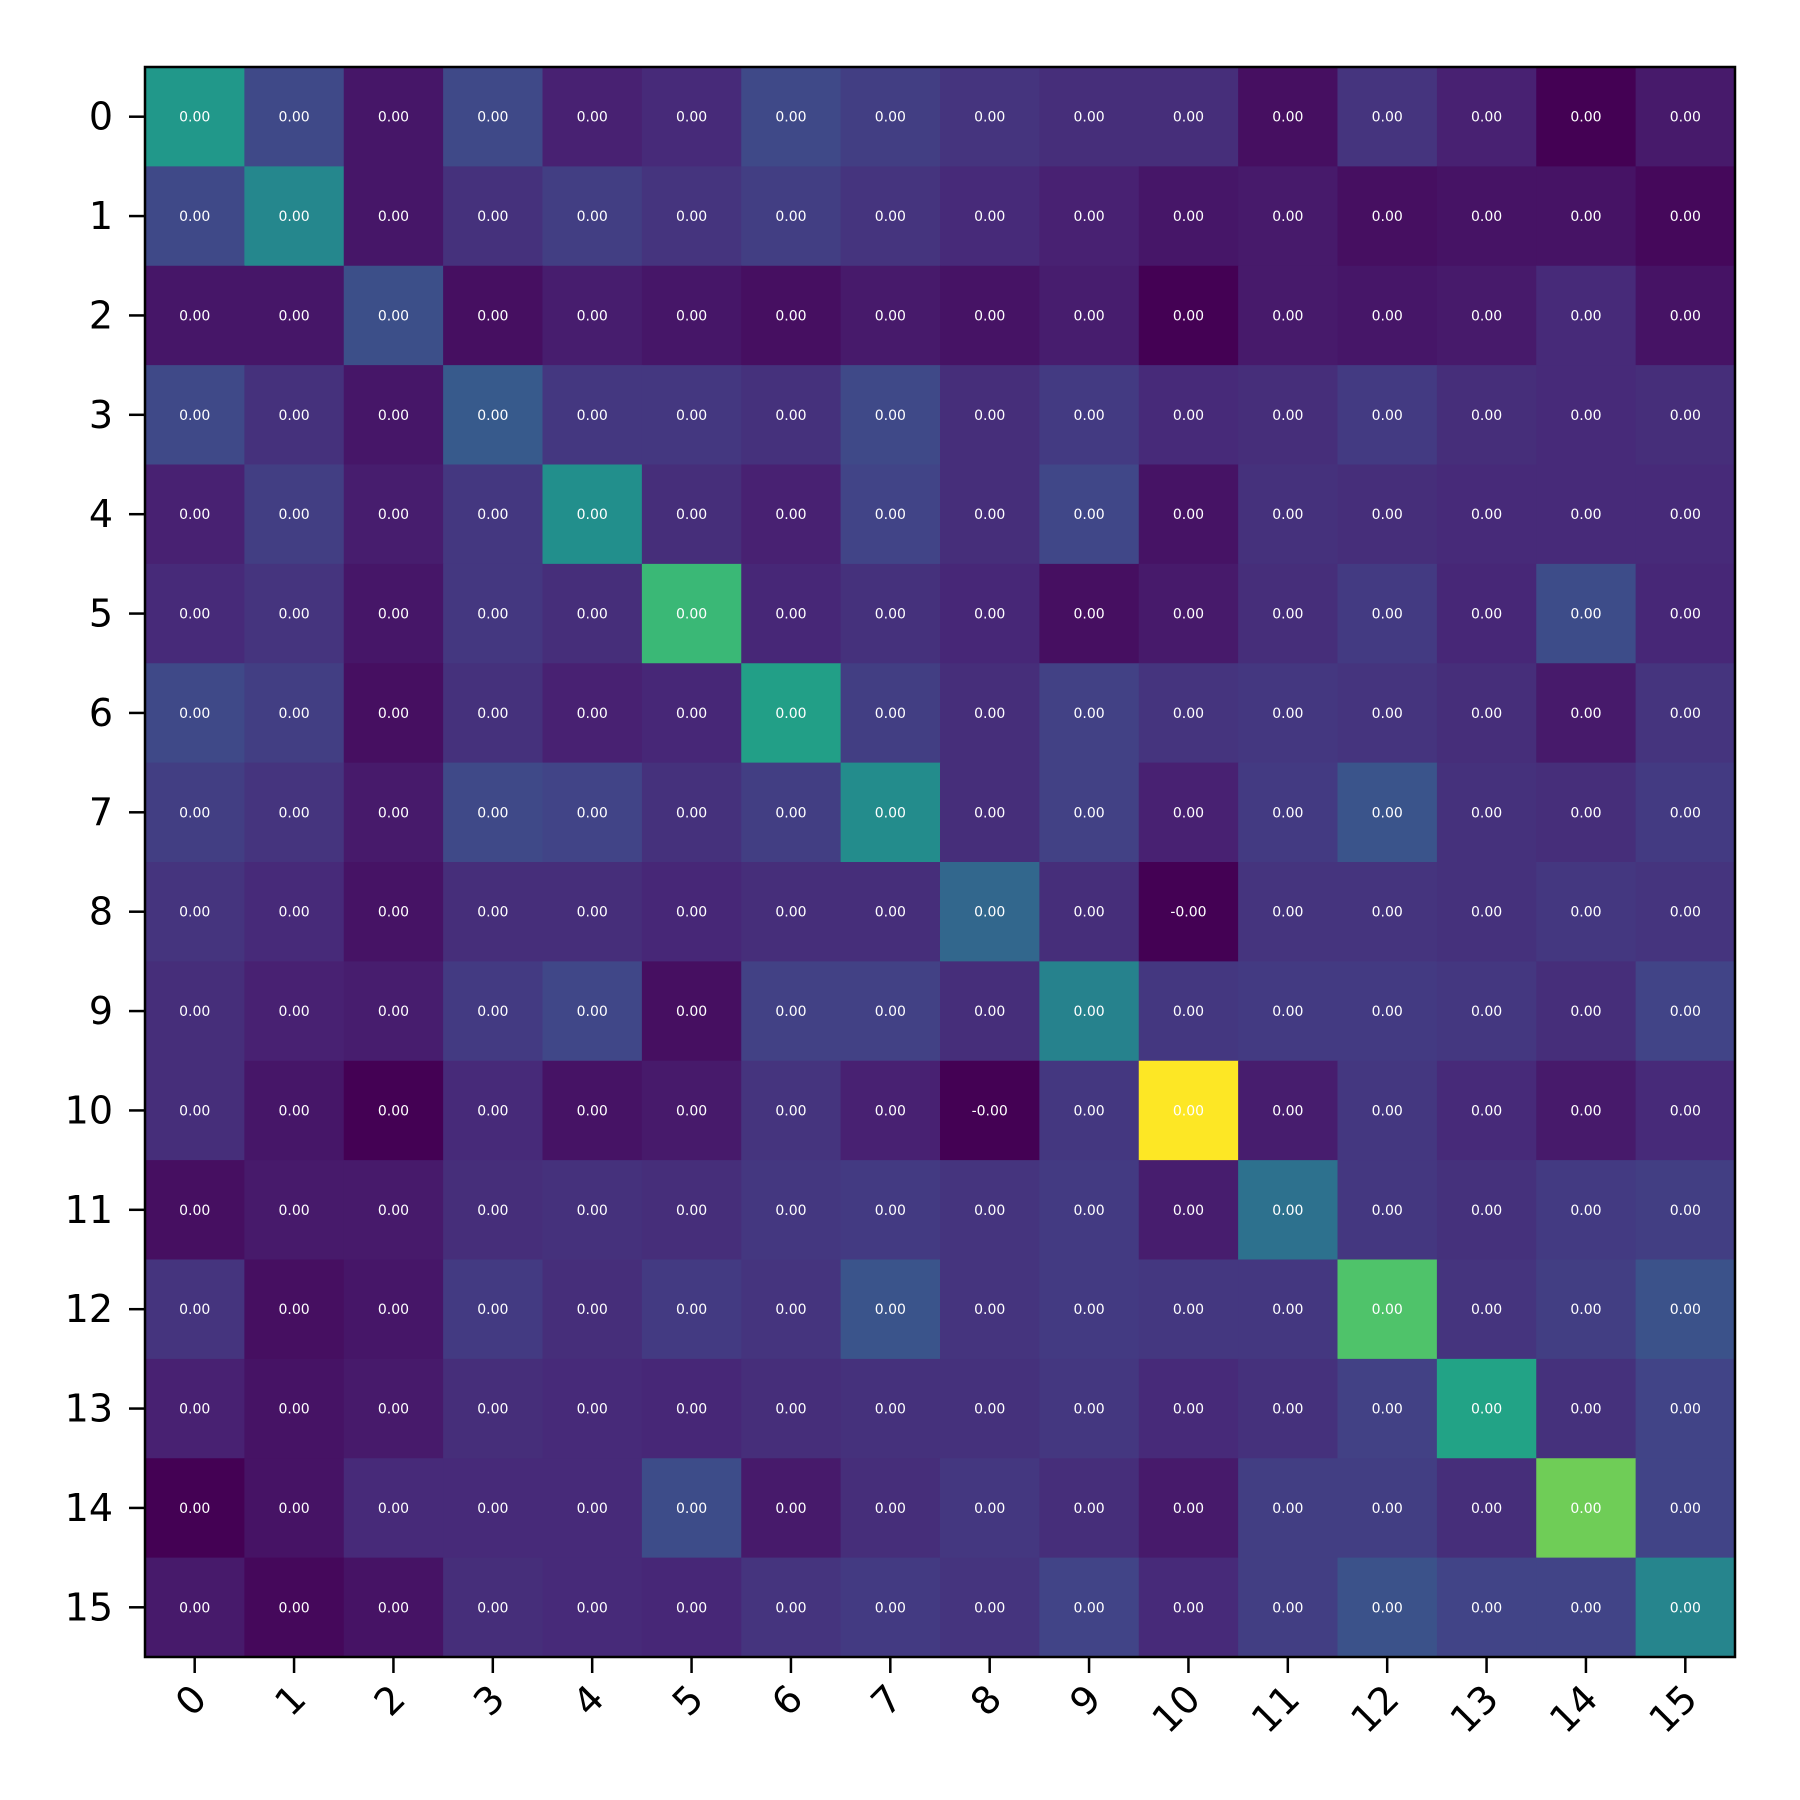  I want to click on y-tick-label: 9, so click(101, 1011).